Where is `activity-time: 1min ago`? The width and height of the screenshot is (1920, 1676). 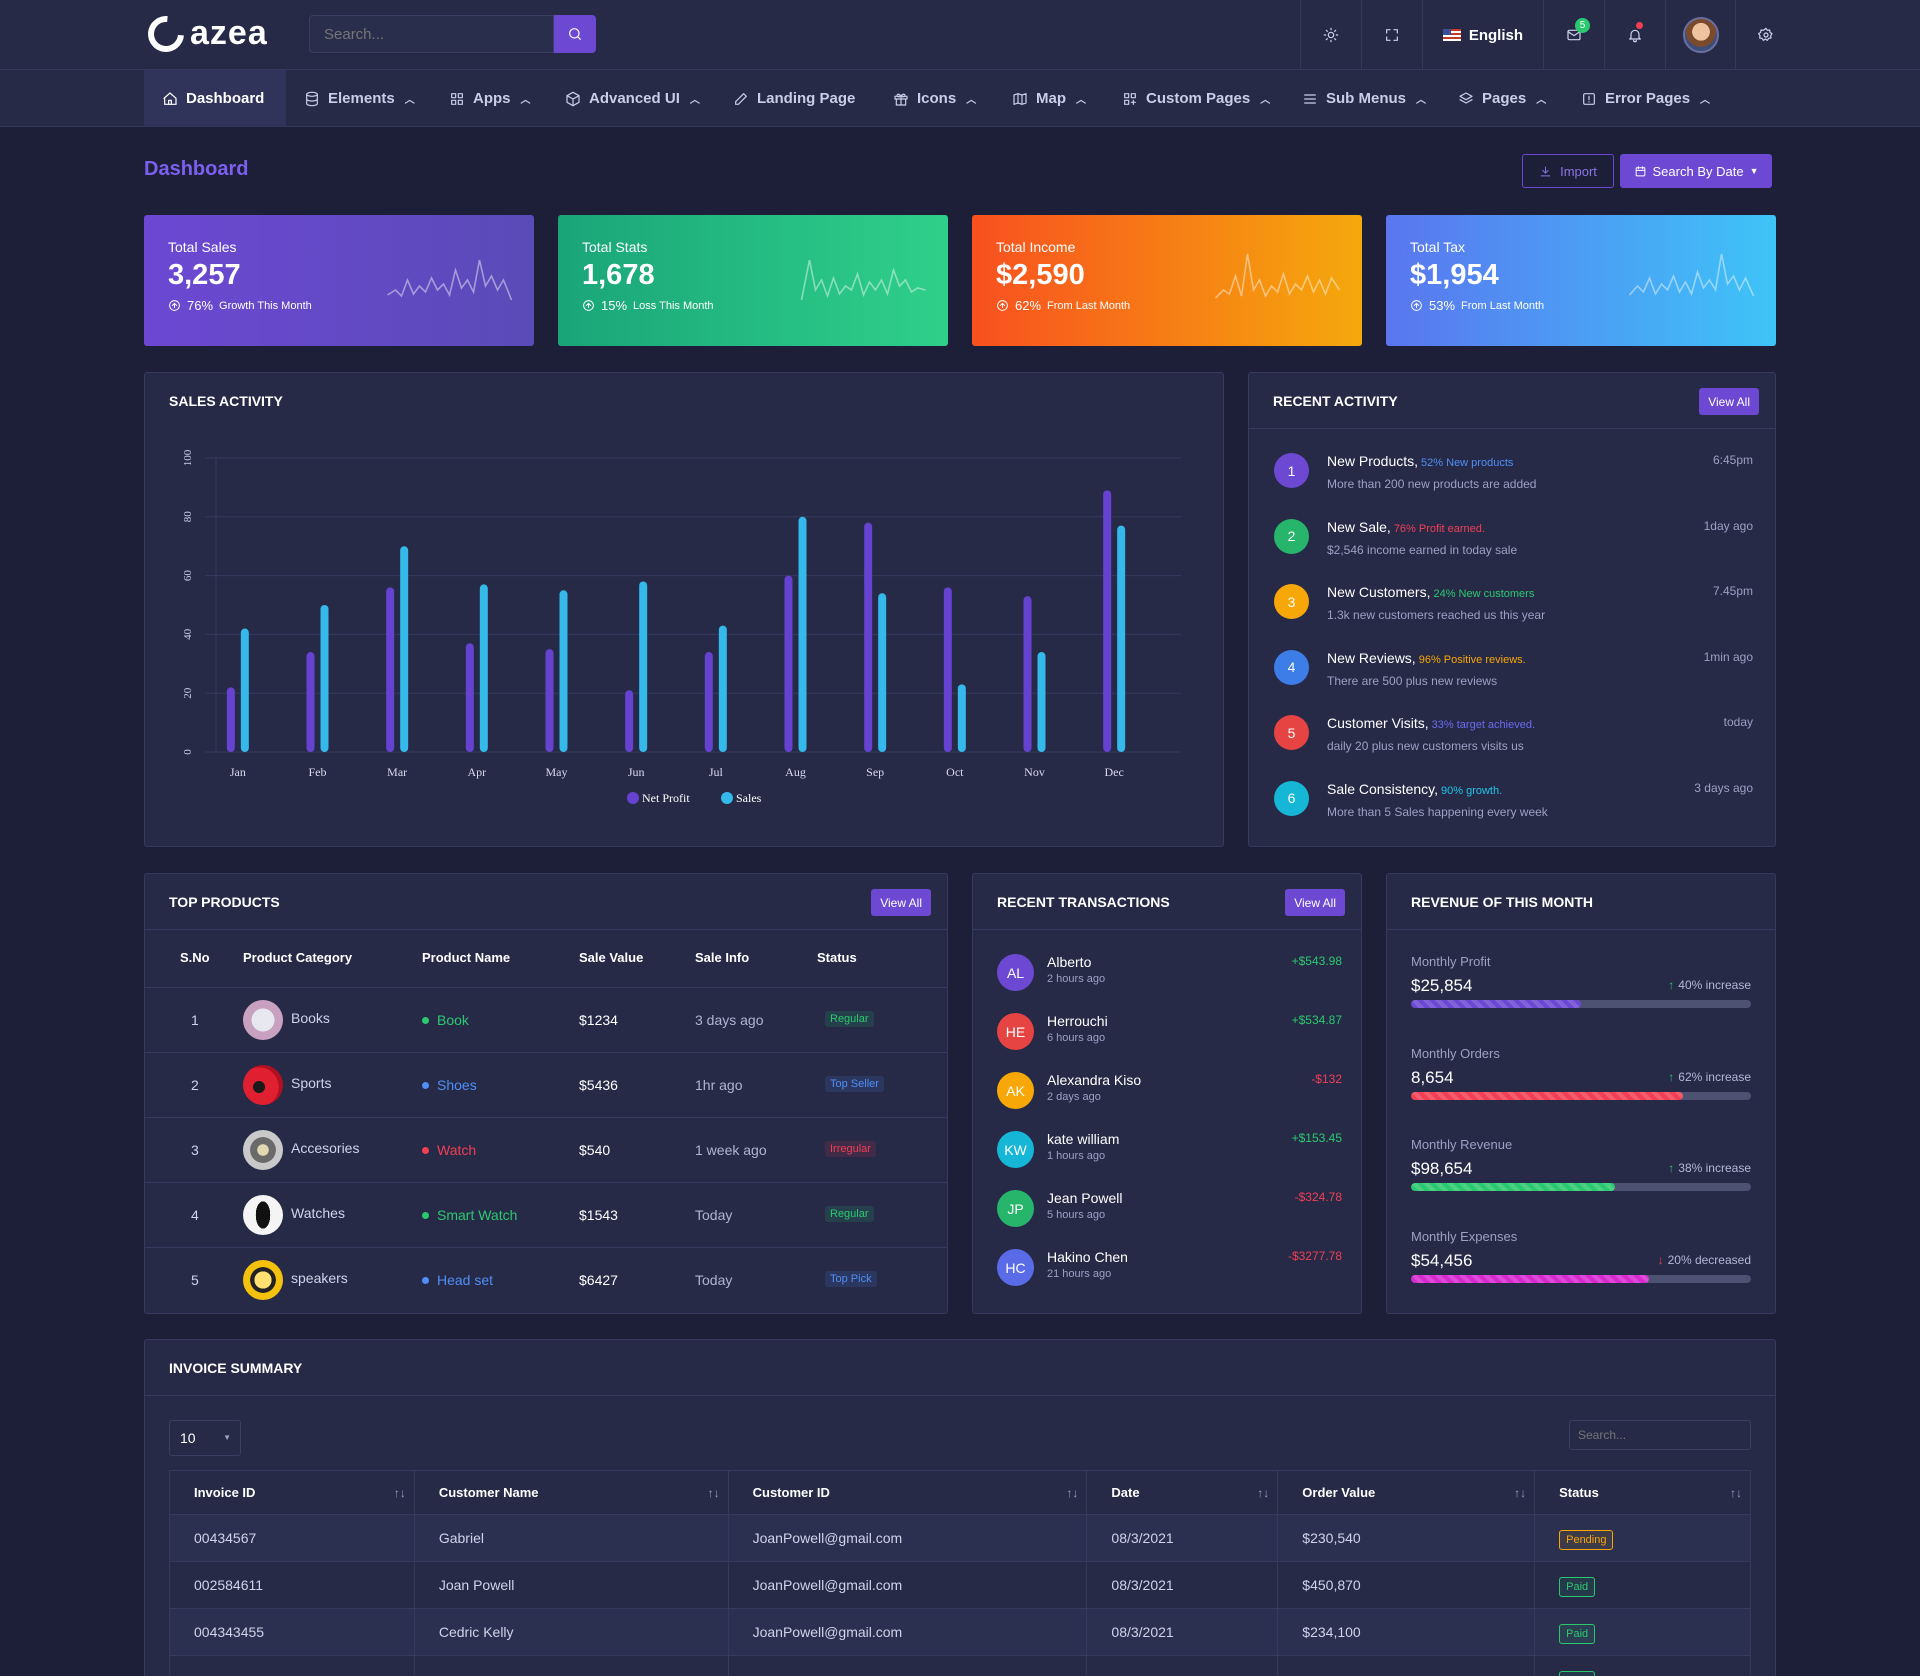
activity-time: 1min ago is located at coordinates (1728, 656).